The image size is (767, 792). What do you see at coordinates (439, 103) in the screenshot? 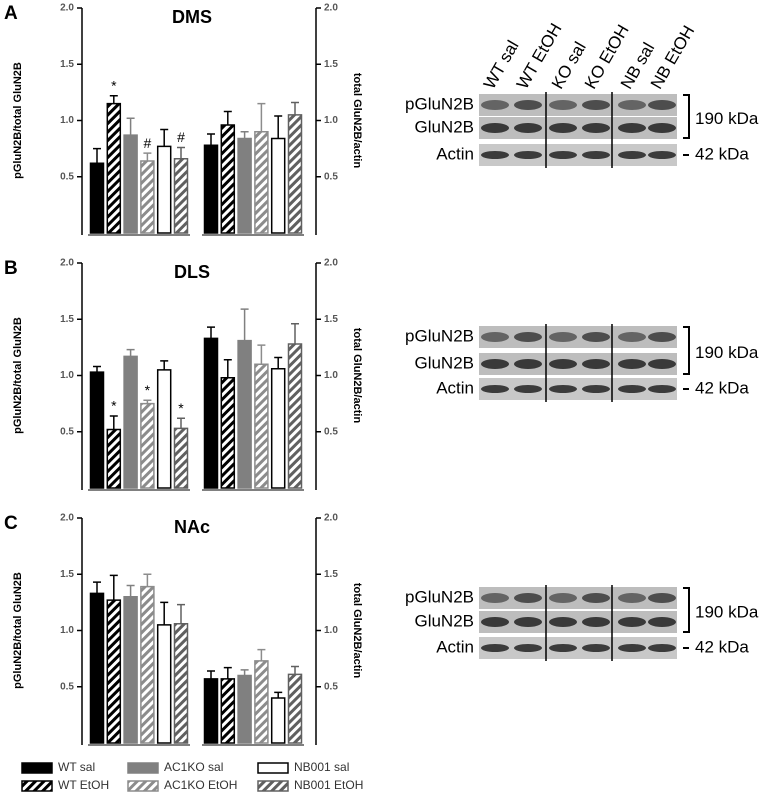
I see `blot-row-label: pGluN2B` at bounding box center [439, 103].